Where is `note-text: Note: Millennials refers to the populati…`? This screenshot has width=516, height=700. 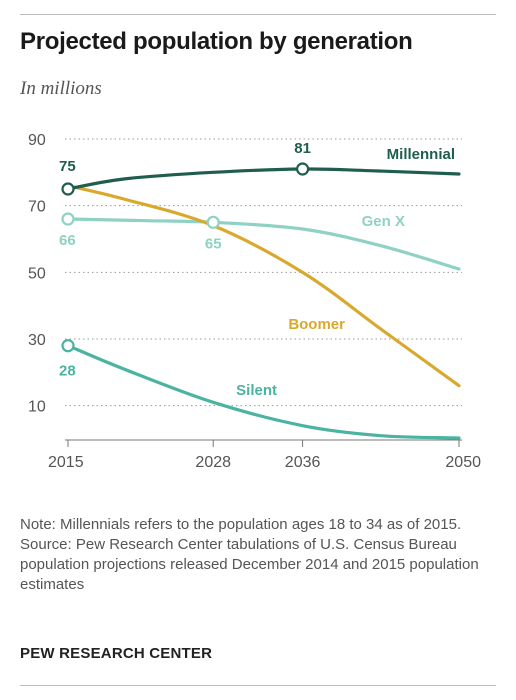
note-text: Note: Millennials refers to the populati… is located at coordinates (241, 524).